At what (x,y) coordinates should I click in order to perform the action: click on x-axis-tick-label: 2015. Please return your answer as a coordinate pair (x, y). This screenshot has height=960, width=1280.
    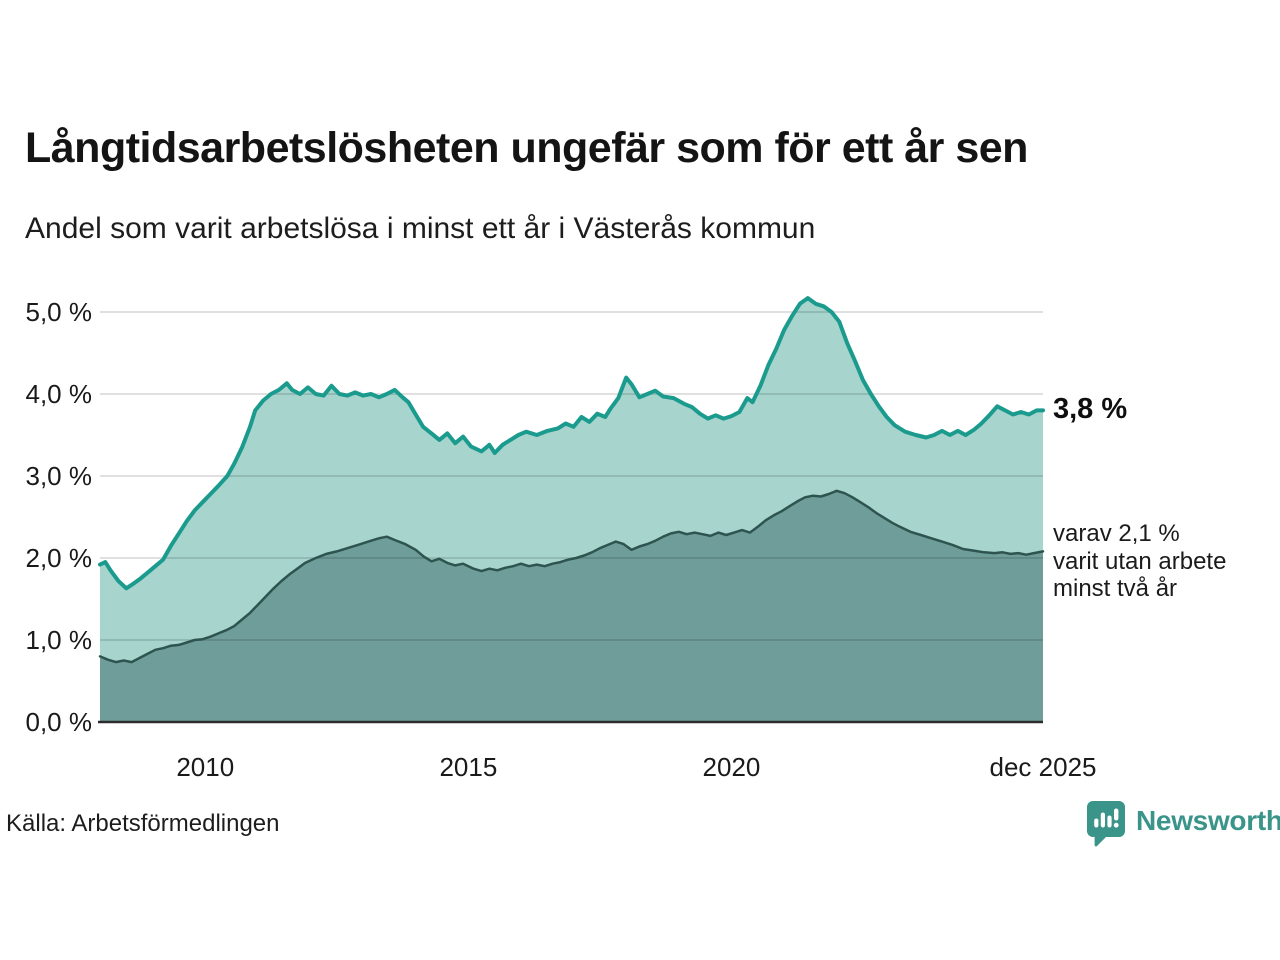
    Looking at the image, I should click on (468, 767).